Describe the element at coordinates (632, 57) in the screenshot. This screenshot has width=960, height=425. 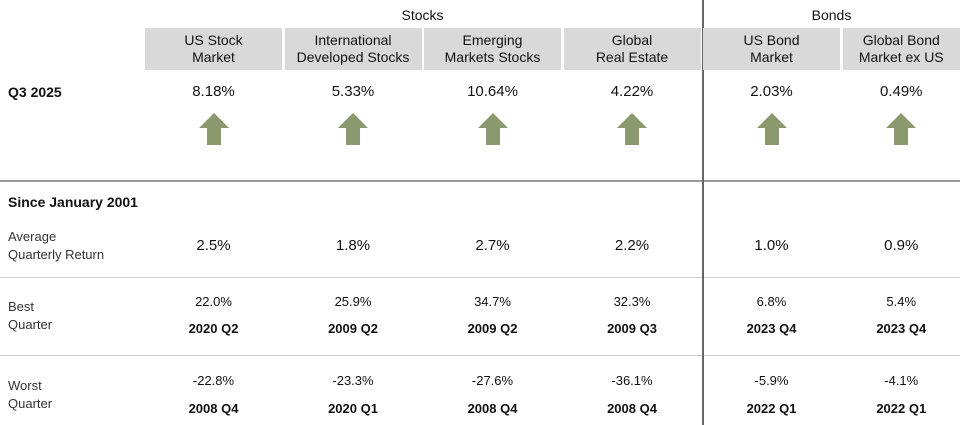
I see `column-header-line: Real Estate` at that location.